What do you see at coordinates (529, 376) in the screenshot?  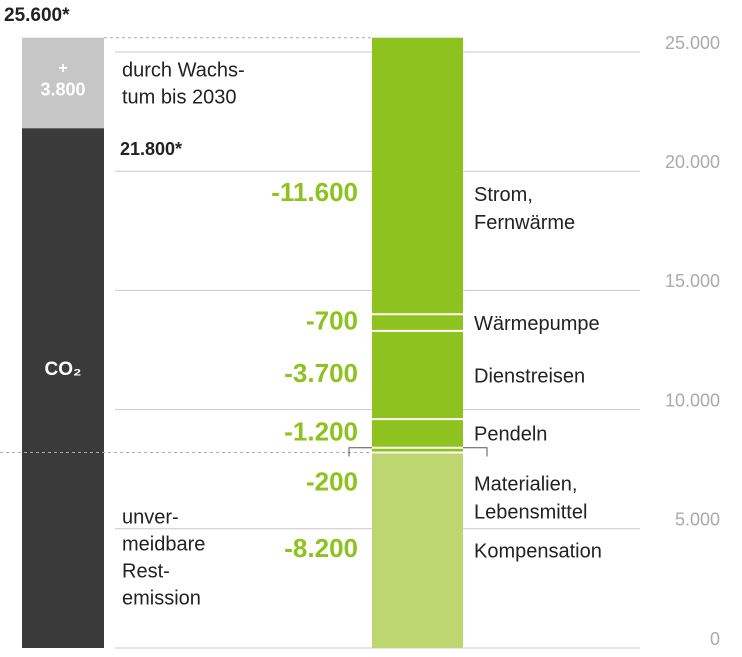 I see `category-label: Dienstreisen` at bounding box center [529, 376].